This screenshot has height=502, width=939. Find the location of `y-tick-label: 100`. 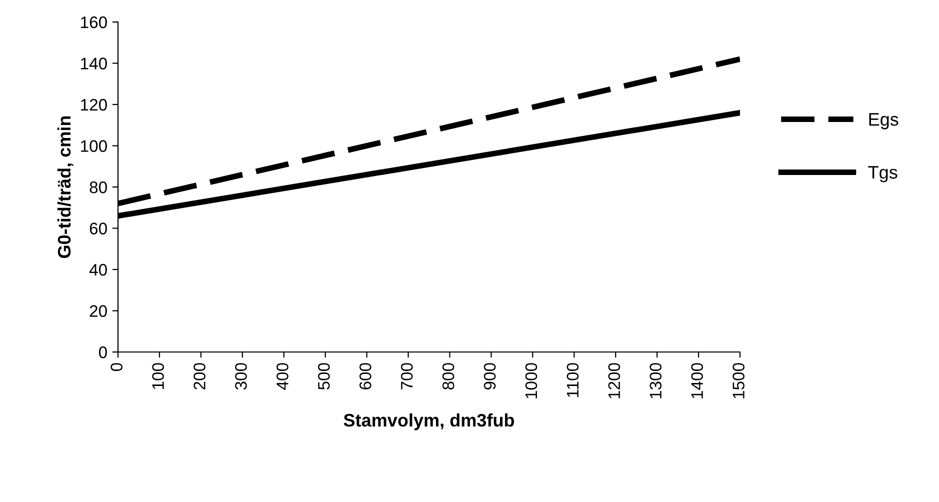

y-tick-label: 100 is located at coordinates (94, 146).